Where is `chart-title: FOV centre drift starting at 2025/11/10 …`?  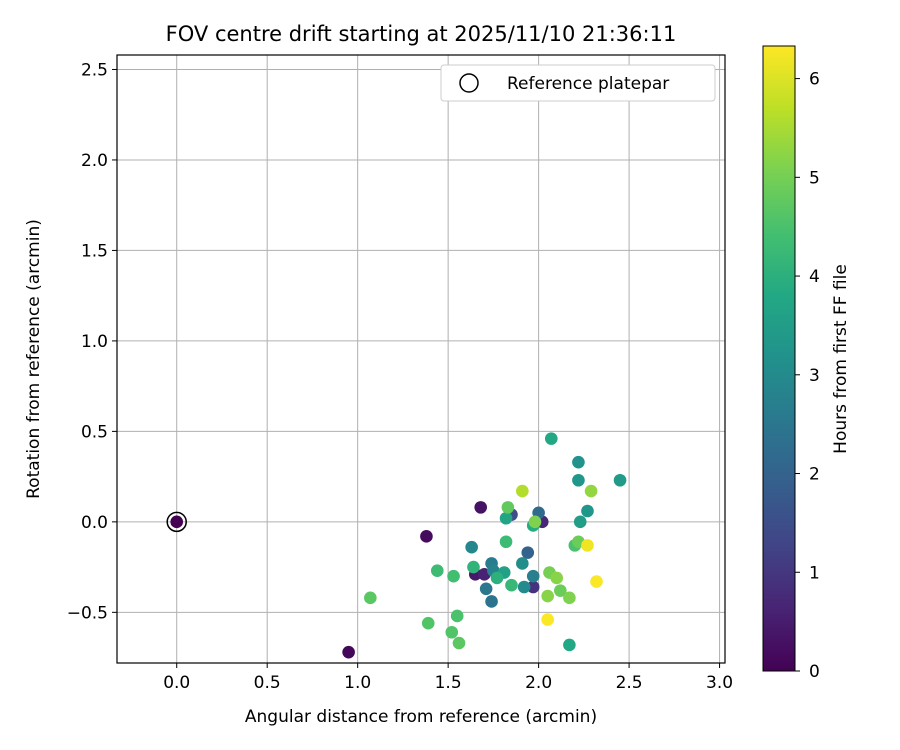 chart-title: FOV centre drift starting at 2025/11/10 … is located at coordinates (421, 34).